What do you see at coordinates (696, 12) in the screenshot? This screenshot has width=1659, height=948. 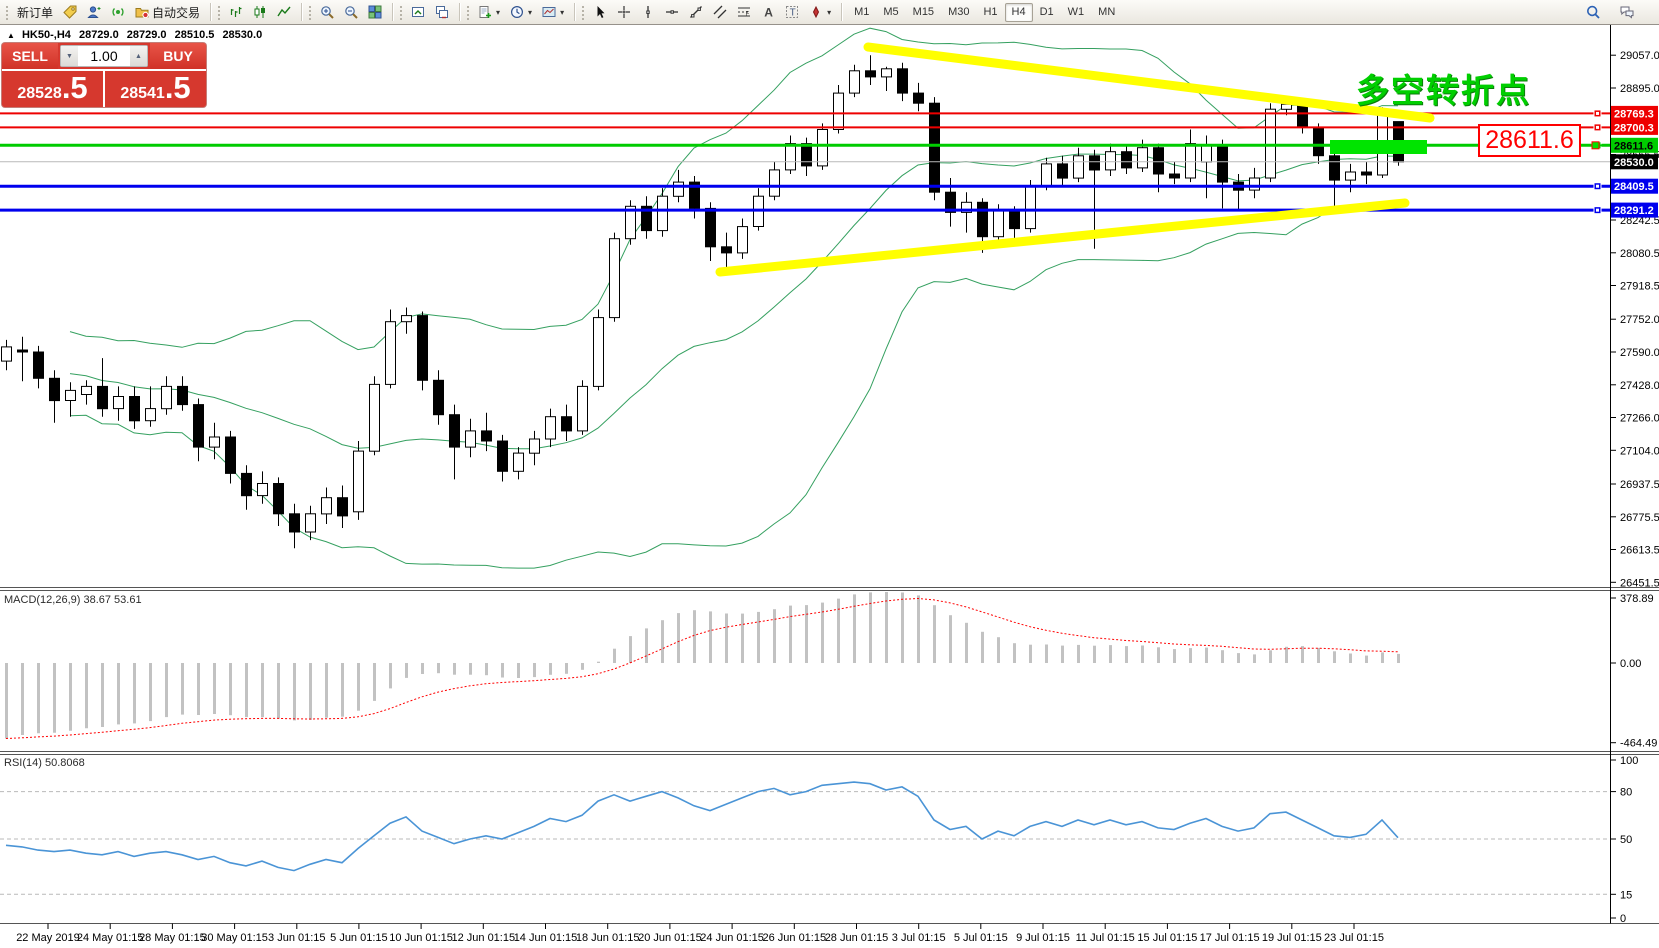 I see `trendline-button` at bounding box center [696, 12].